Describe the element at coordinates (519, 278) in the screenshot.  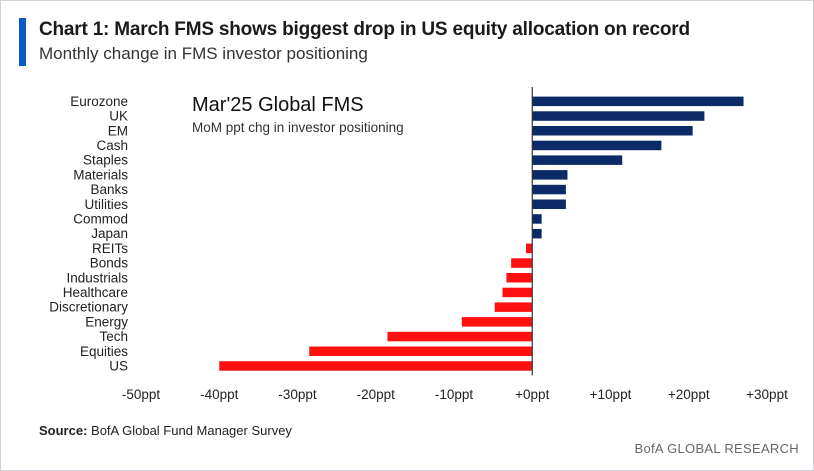
I see `bar-industrials` at that location.